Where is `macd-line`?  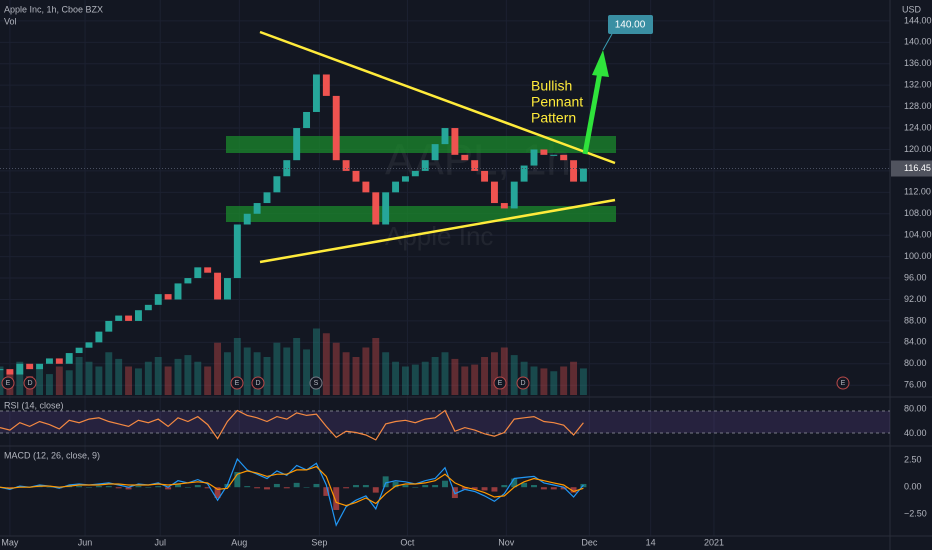
macd-line is located at coordinates (292, 492).